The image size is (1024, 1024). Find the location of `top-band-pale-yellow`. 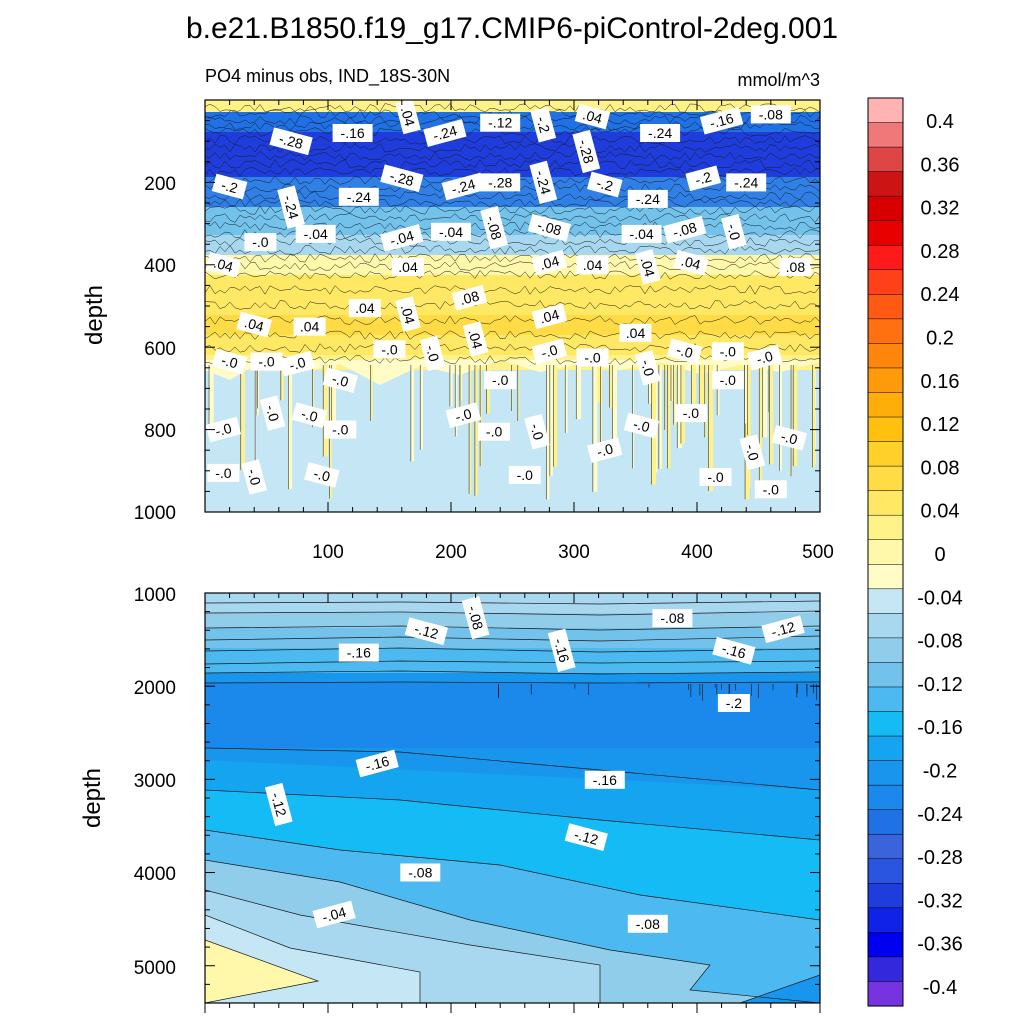

top-band-pale-yellow is located at coordinates (512, 265).